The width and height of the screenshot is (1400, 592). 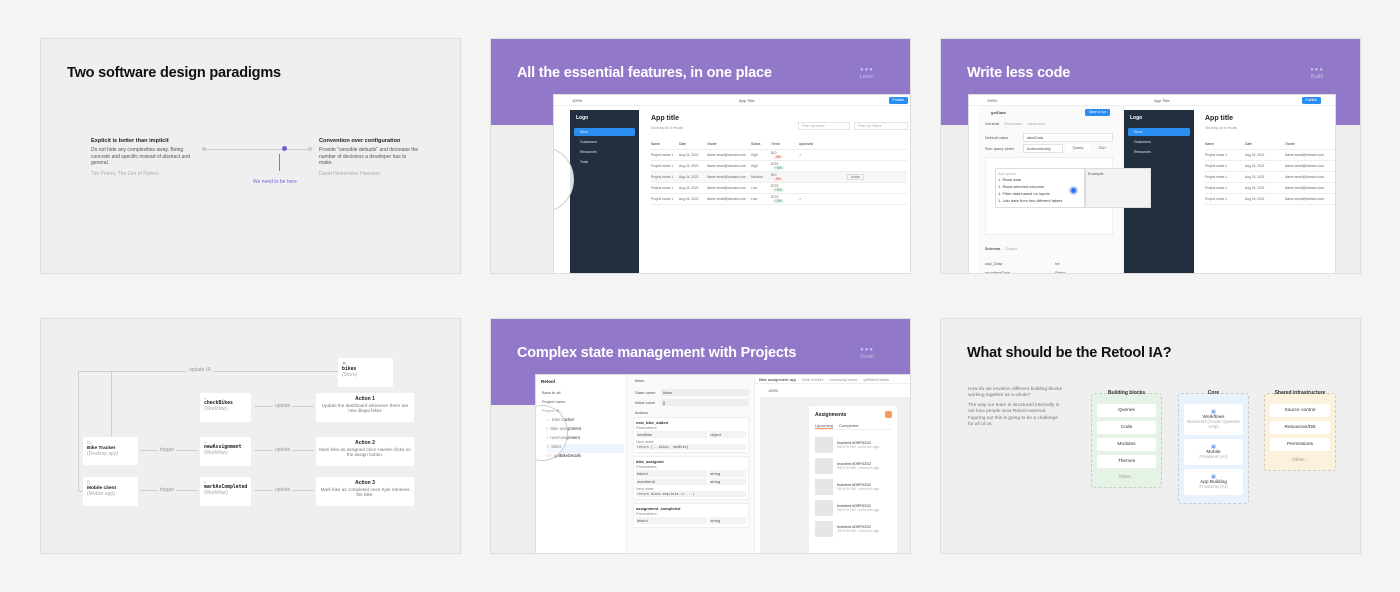 I want to click on tab-output: Output, so click(x=1011, y=248).